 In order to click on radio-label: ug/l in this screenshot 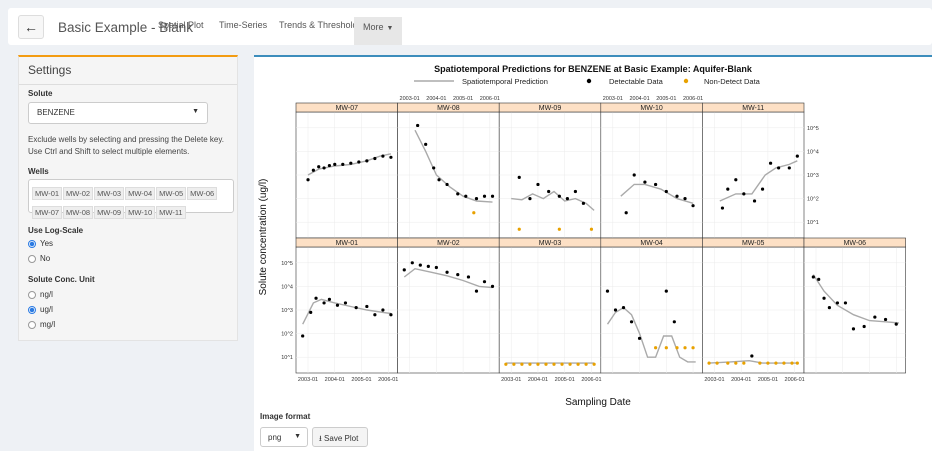, I will do `click(46, 309)`.